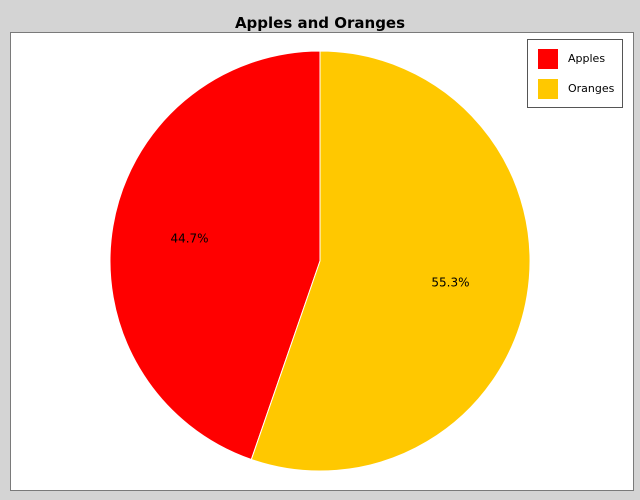 Image resolution: width=640 pixels, height=500 pixels. Describe the element at coordinates (587, 58) in the screenshot. I see `legend-label-apples: Apples` at that location.